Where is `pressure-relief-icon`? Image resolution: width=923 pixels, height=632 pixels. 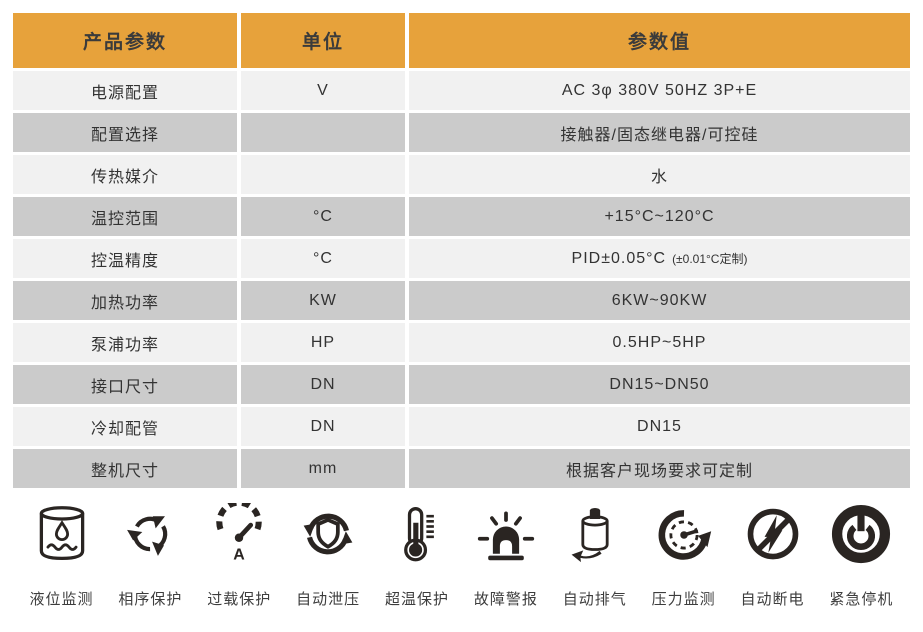 pressure-relief-icon is located at coordinates (328, 534).